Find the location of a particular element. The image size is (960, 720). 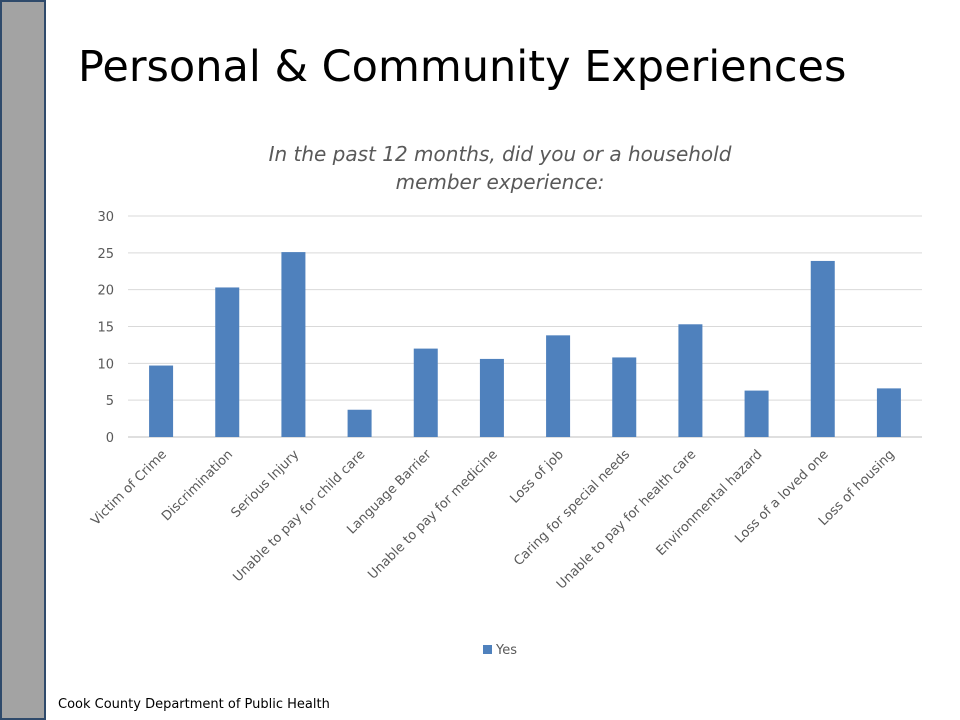

y-tick-label: 25 is located at coordinates (105, 254).